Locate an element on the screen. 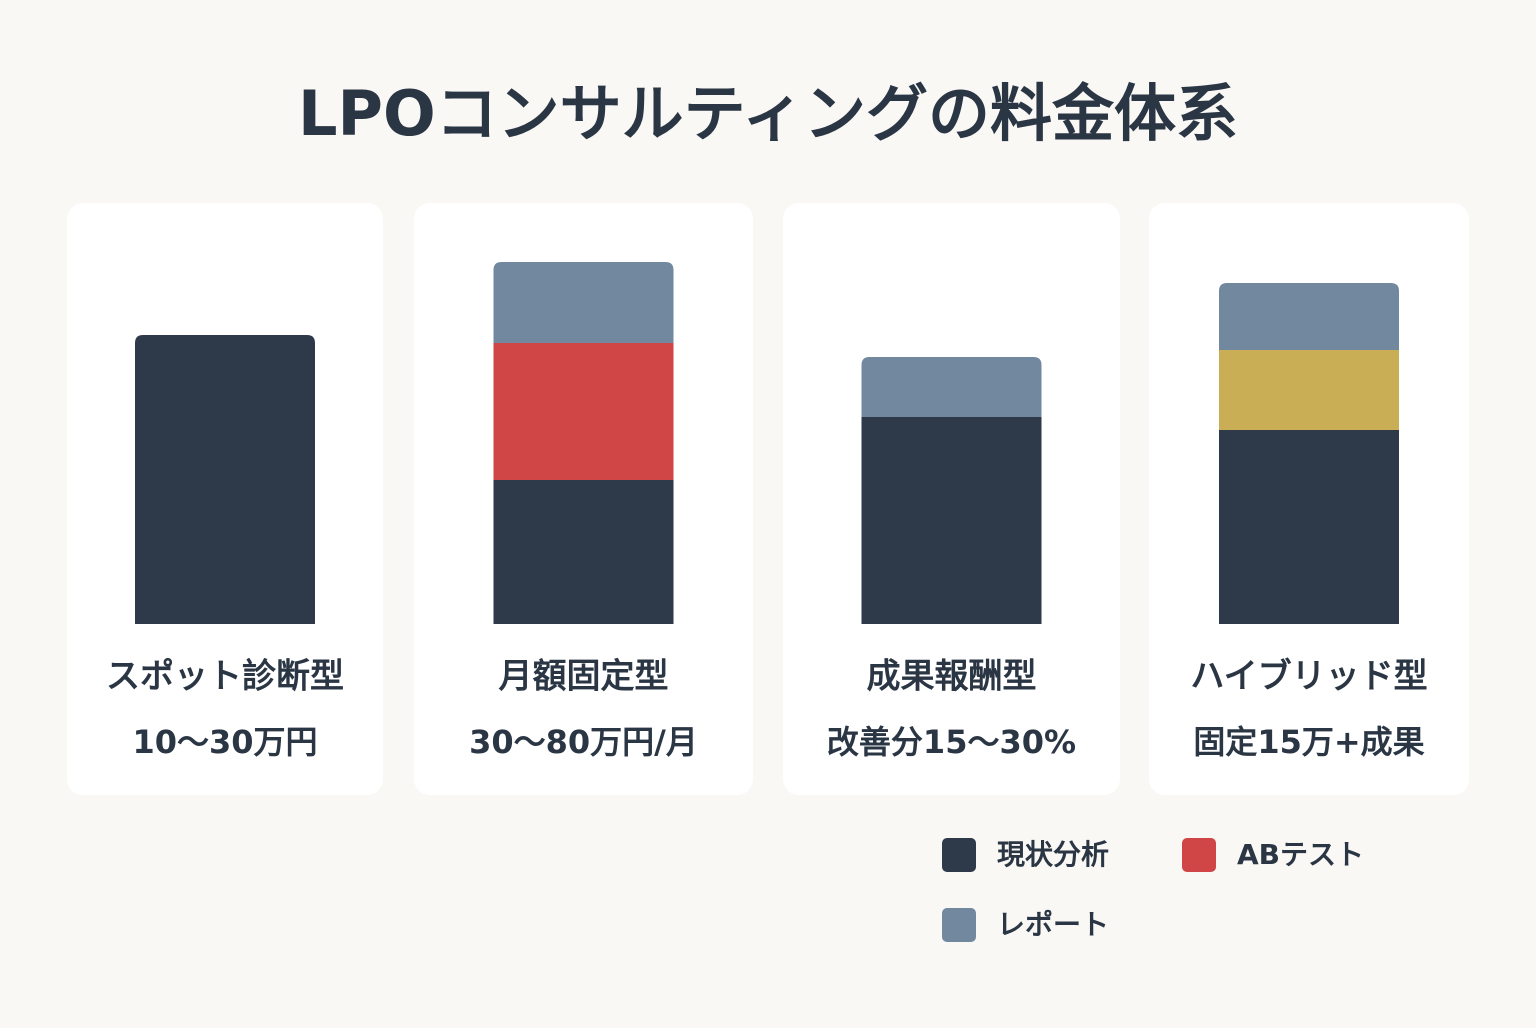  price-label: 30〜80万円/月 is located at coordinates (583, 742).